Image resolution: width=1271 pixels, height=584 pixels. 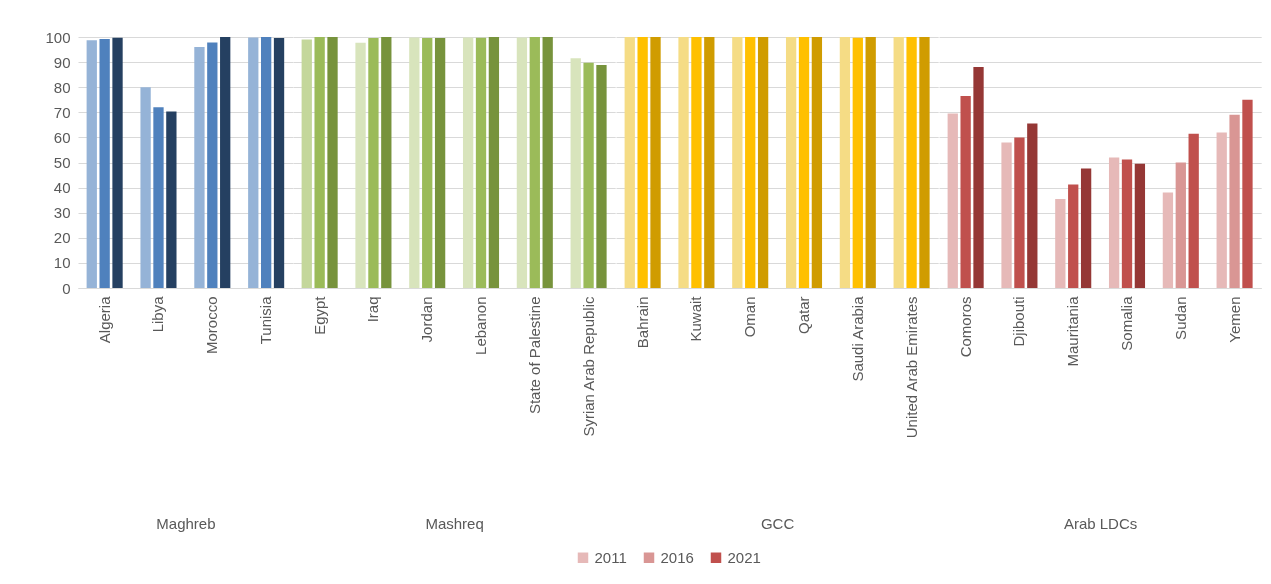 What do you see at coordinates (1234, 319) in the screenshot?
I see `x-tick-label: Yemen` at bounding box center [1234, 319].